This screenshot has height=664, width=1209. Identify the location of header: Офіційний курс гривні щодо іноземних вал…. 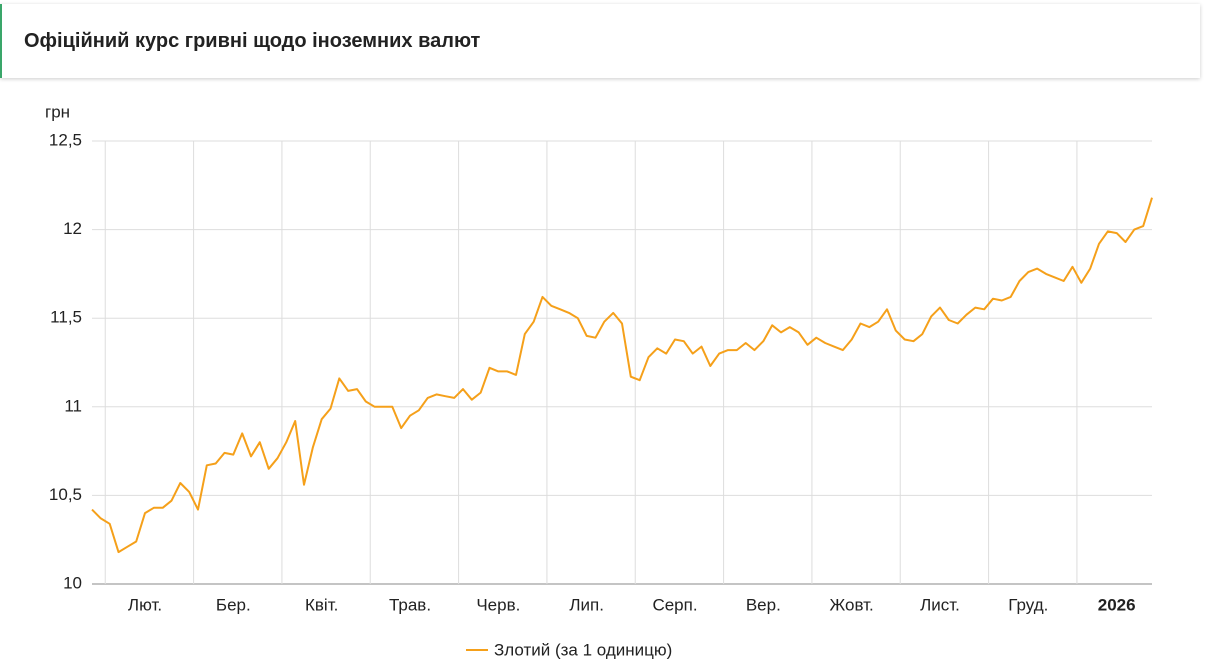
(600, 41).